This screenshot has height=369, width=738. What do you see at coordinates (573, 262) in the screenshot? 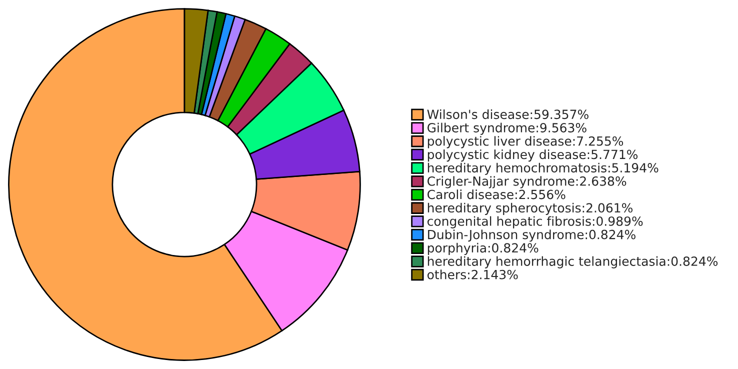
I see `legend-label: hereditary hemorrhagic telangiectasia:0.824%` at bounding box center [573, 262].